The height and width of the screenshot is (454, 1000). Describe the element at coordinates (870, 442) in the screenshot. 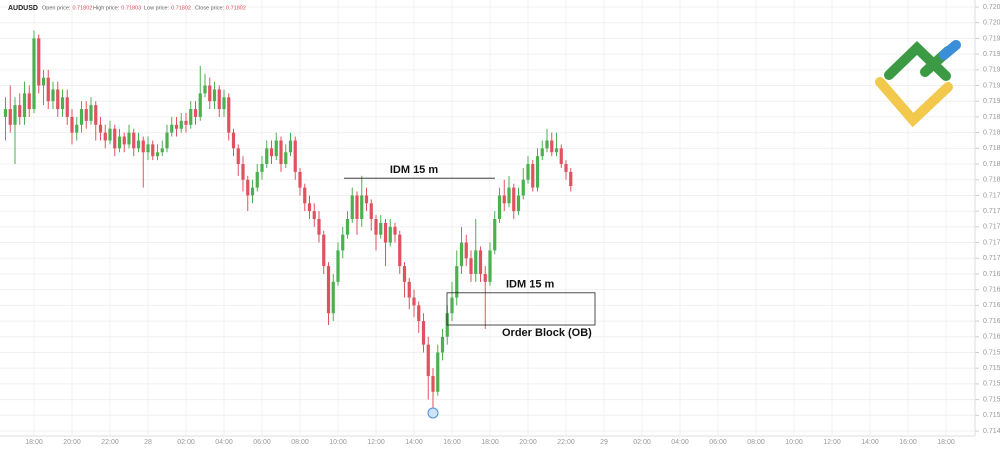

I see `x-tick-label: 14:00` at that location.